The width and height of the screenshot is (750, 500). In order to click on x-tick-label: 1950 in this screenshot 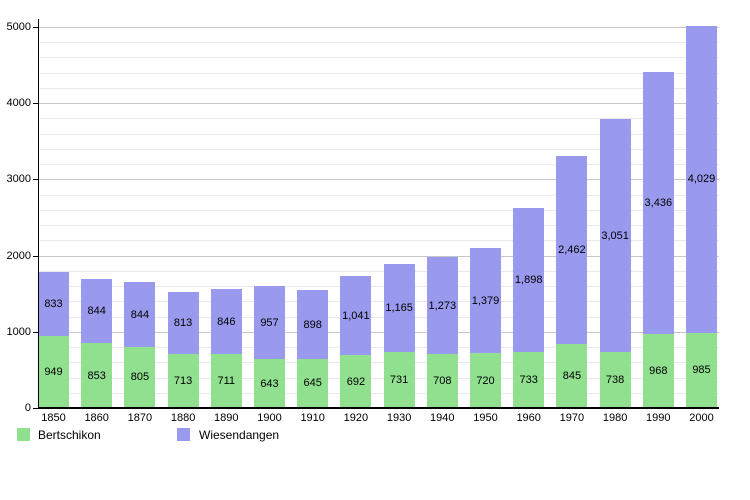, I will do `click(485, 418)`.